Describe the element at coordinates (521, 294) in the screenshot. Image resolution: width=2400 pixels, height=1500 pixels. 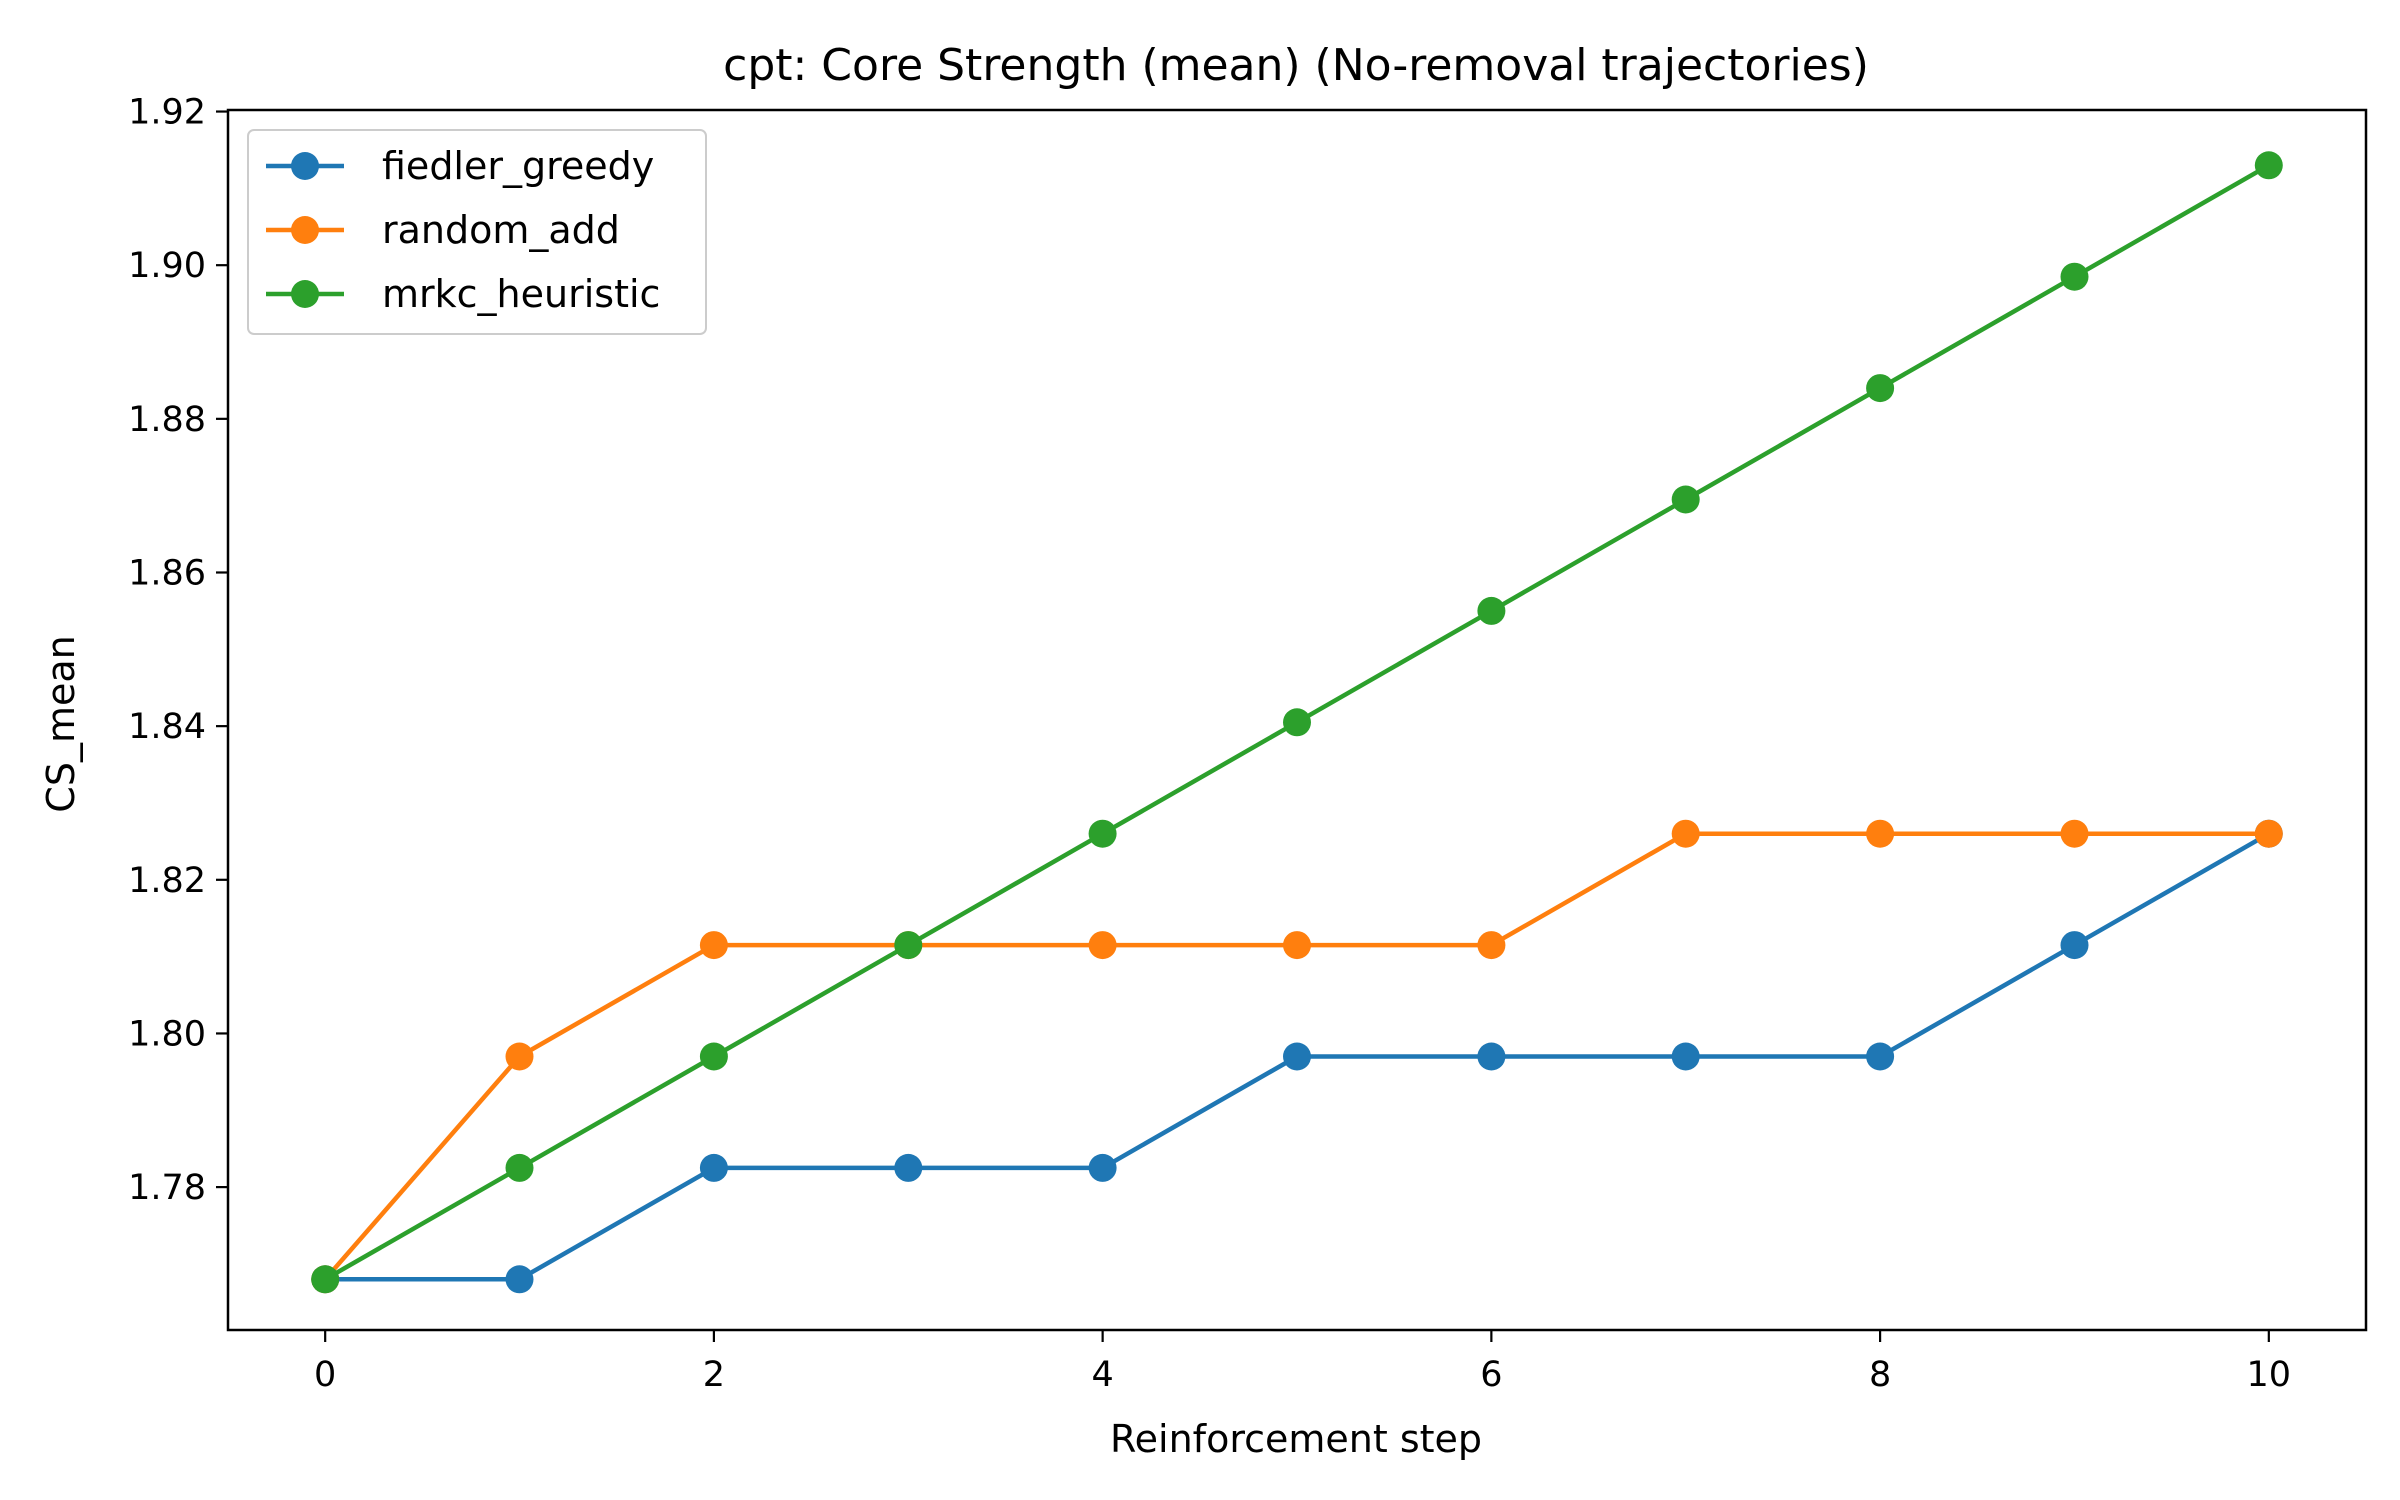
I see `legend-label-mrkc_heuristic: mrkc_heuristic` at that location.